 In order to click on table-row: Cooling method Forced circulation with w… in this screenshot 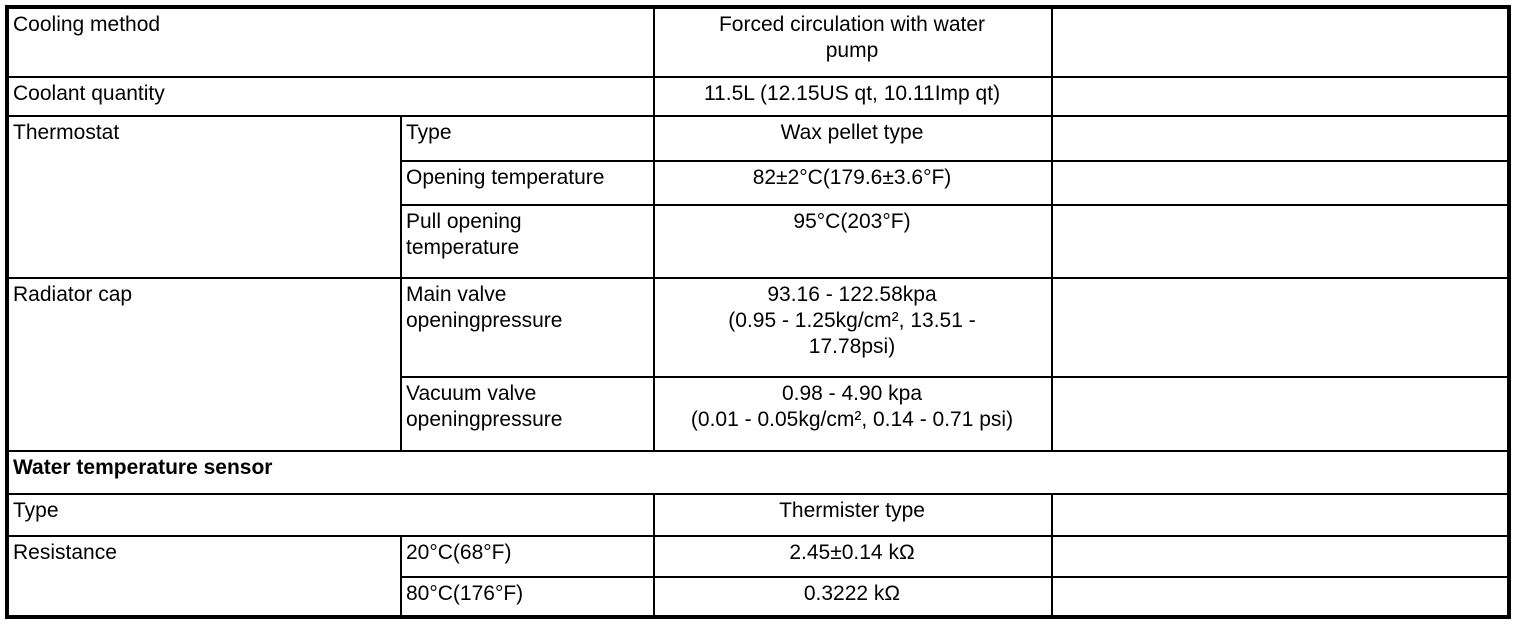, I will do `click(758, 42)`.